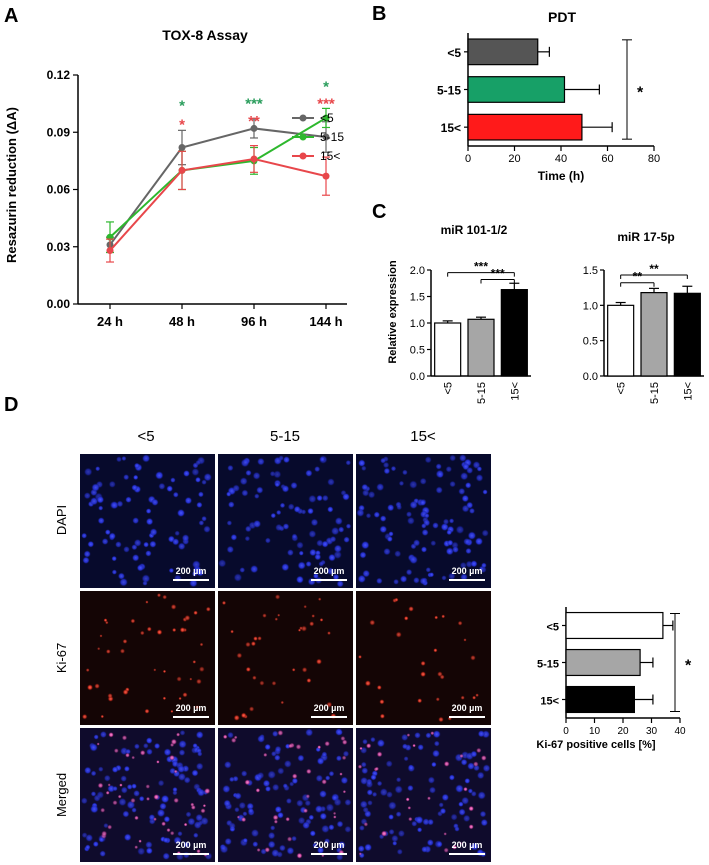  I want to click on x-tick-label: 20, so click(514, 159).